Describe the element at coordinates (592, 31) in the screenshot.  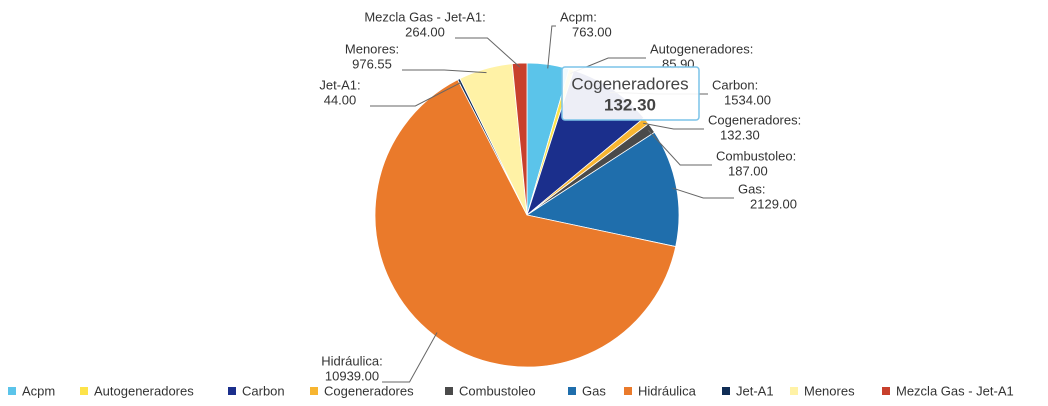
I see `data-label-value: 763.00` at that location.